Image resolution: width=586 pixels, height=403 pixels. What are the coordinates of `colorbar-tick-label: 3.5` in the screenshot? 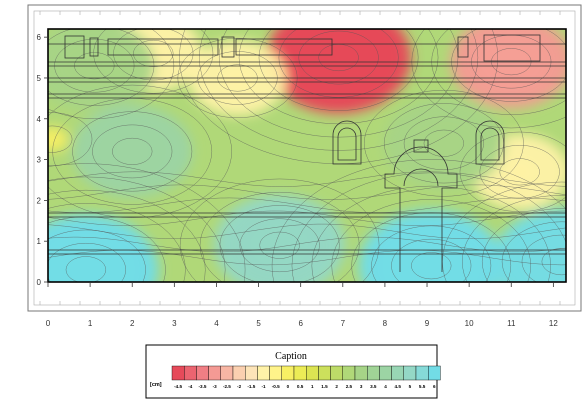 It's located at (373, 386).